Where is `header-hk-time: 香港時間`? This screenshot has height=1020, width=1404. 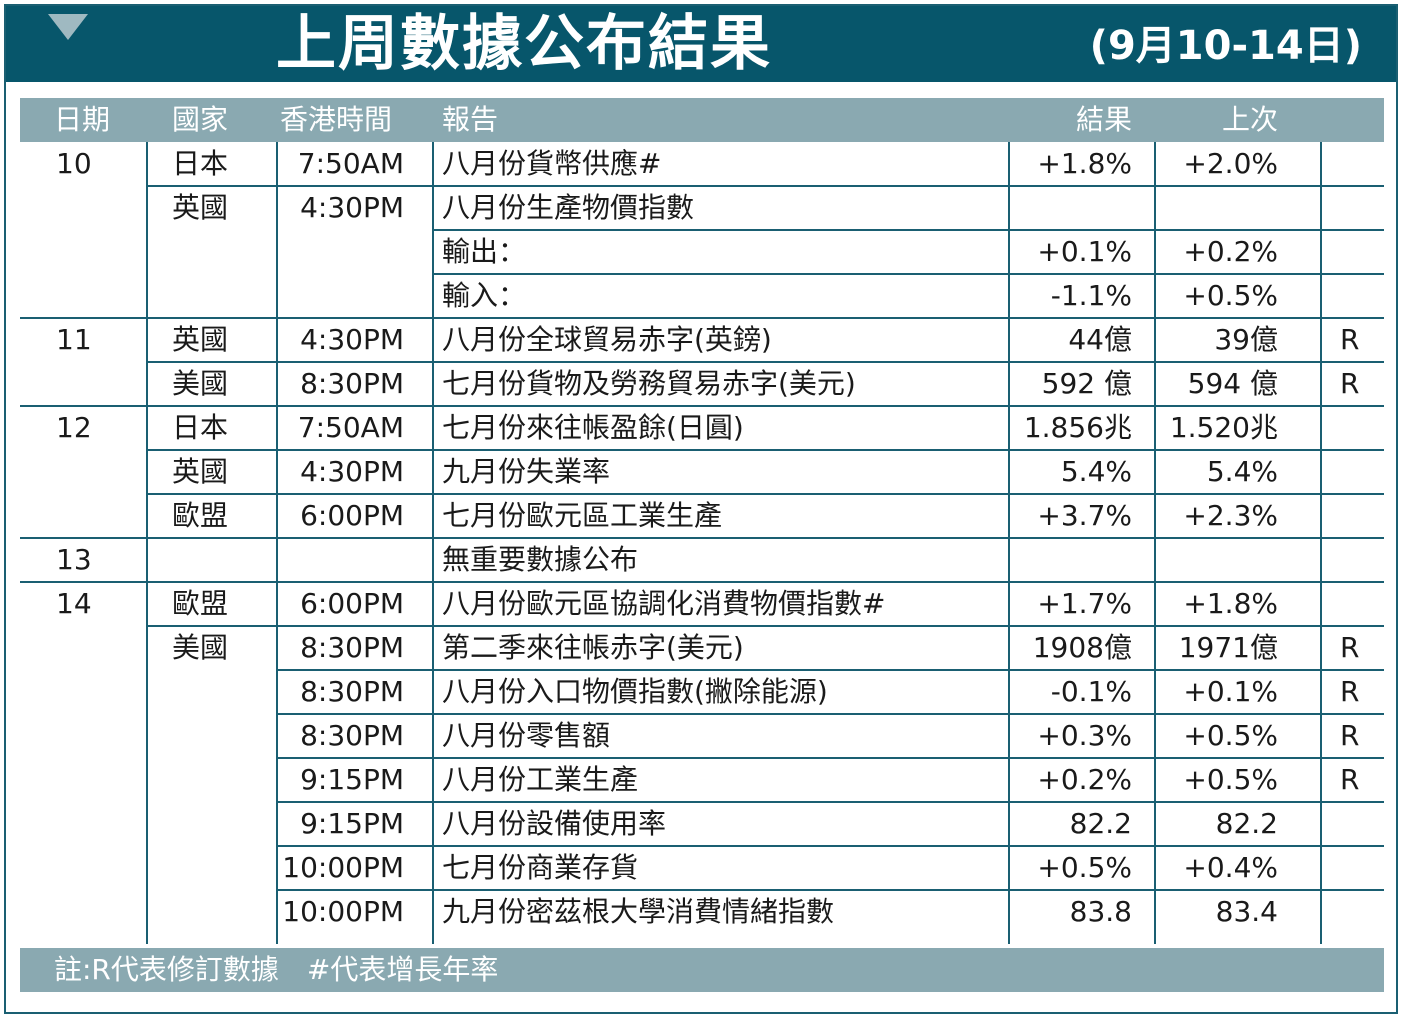
header-hk-time: 香港時間 is located at coordinates (336, 119).